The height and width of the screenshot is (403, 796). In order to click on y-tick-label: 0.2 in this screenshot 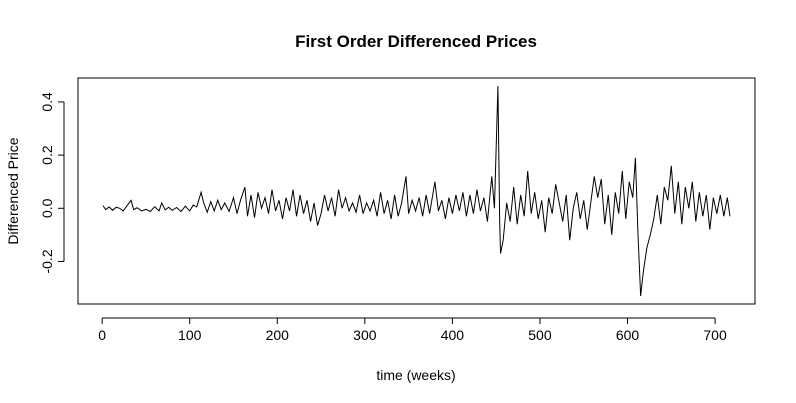, I will do `click(47, 155)`.